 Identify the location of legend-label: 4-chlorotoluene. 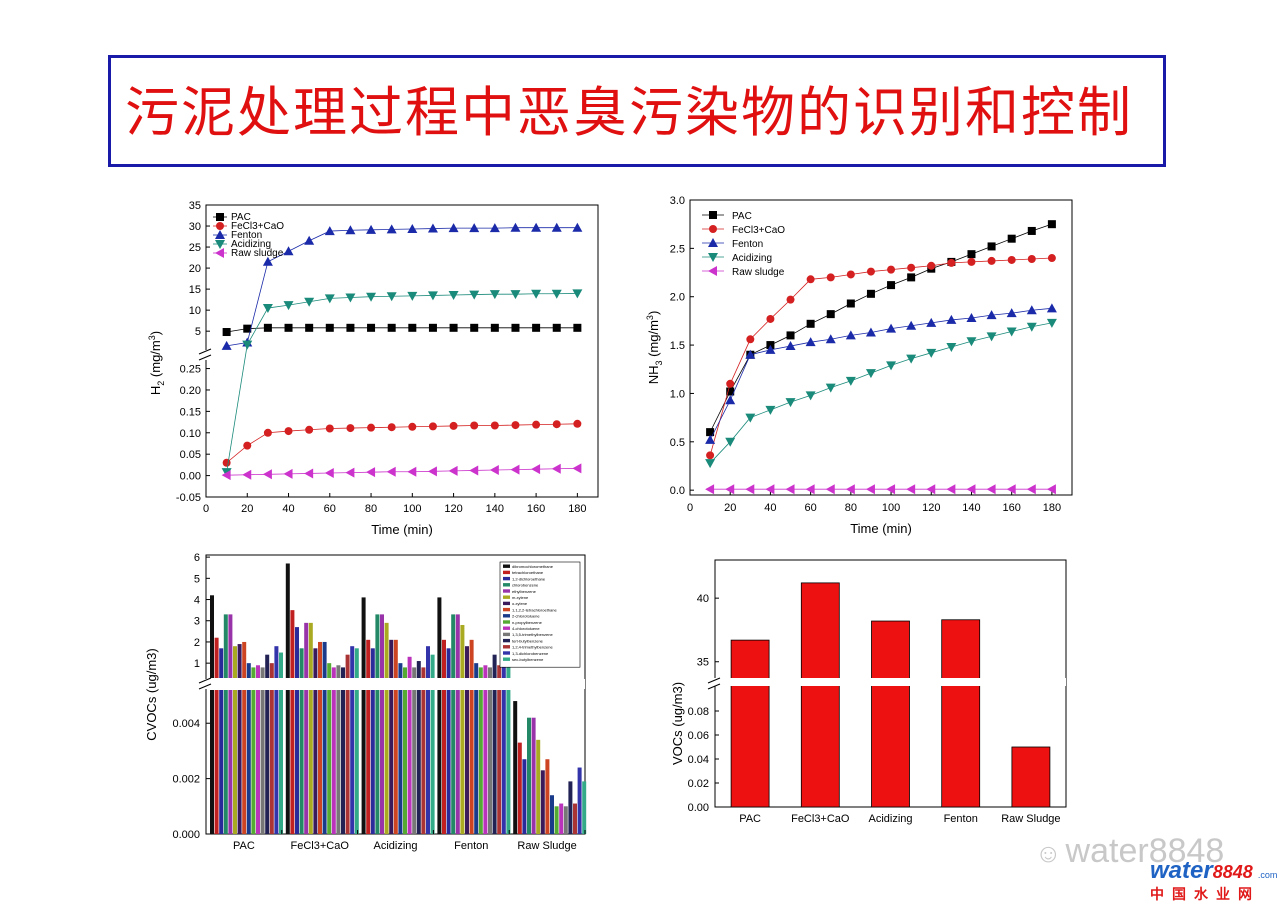
(526, 628).